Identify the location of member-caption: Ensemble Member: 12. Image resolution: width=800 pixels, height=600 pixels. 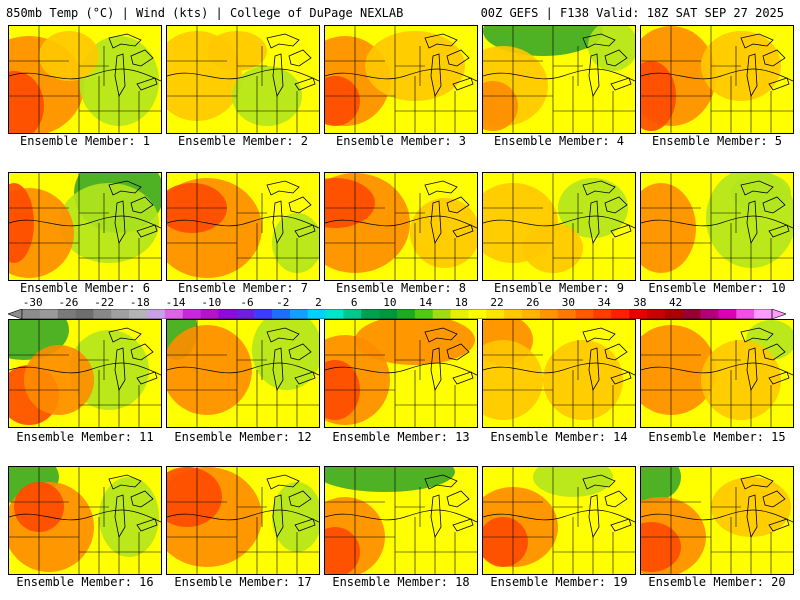
(243, 437).